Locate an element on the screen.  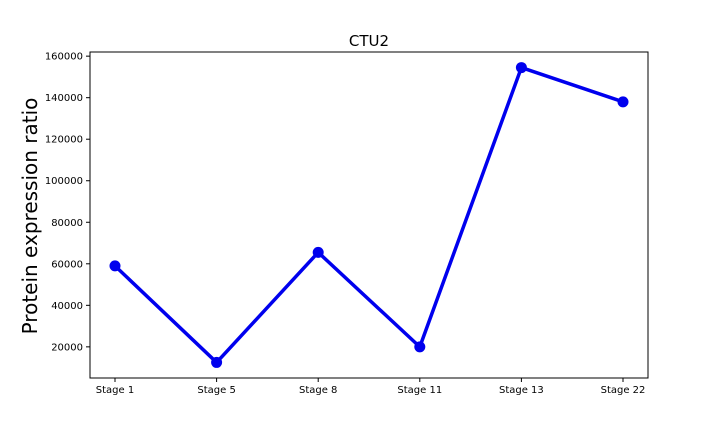
y-tick-label: 20000 is located at coordinates (67, 347).